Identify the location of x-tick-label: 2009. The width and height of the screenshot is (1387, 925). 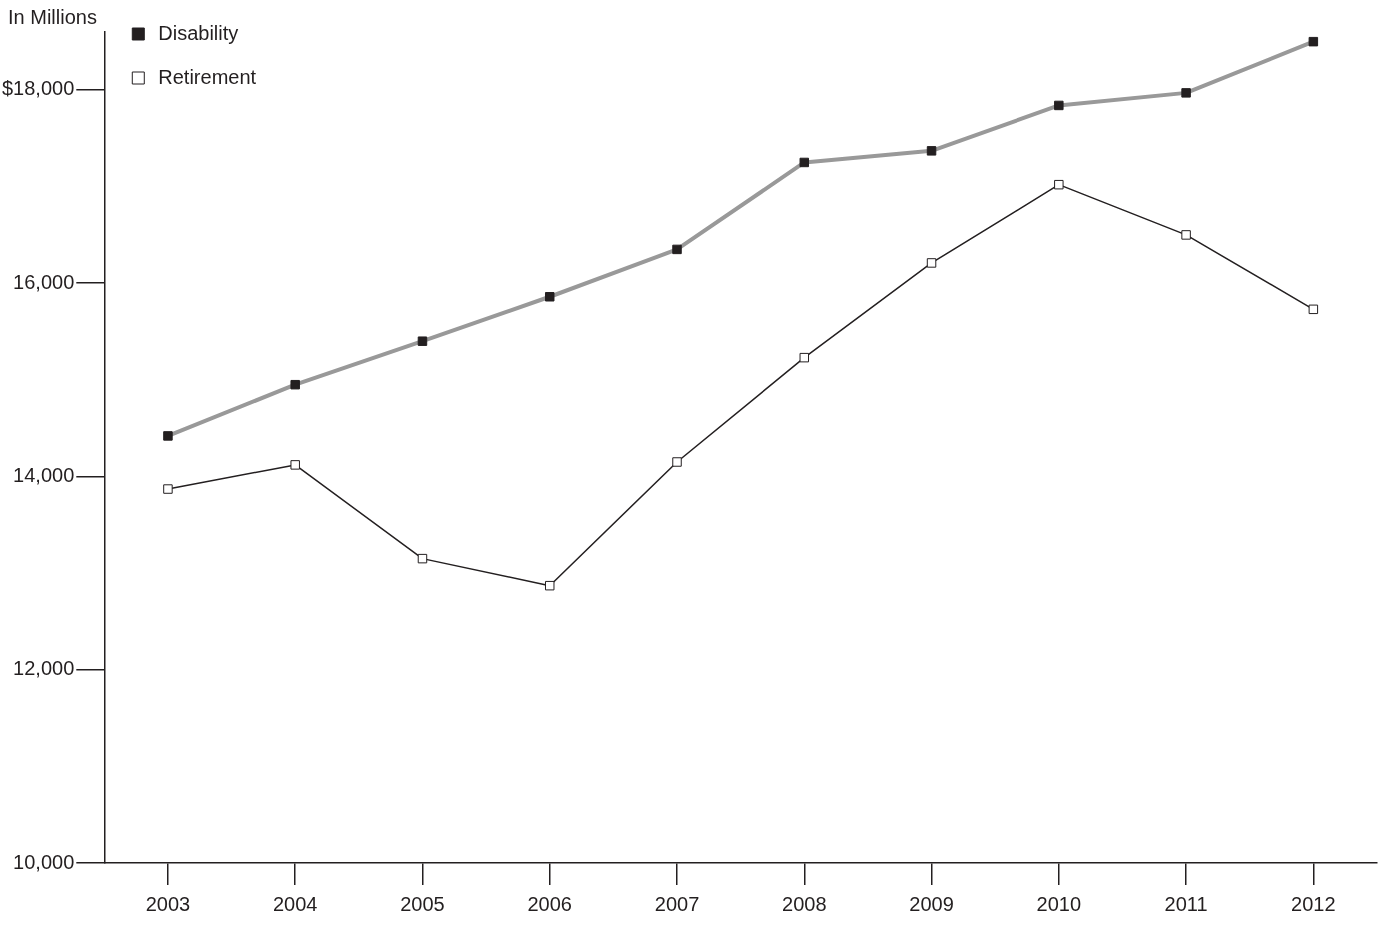
(931, 903).